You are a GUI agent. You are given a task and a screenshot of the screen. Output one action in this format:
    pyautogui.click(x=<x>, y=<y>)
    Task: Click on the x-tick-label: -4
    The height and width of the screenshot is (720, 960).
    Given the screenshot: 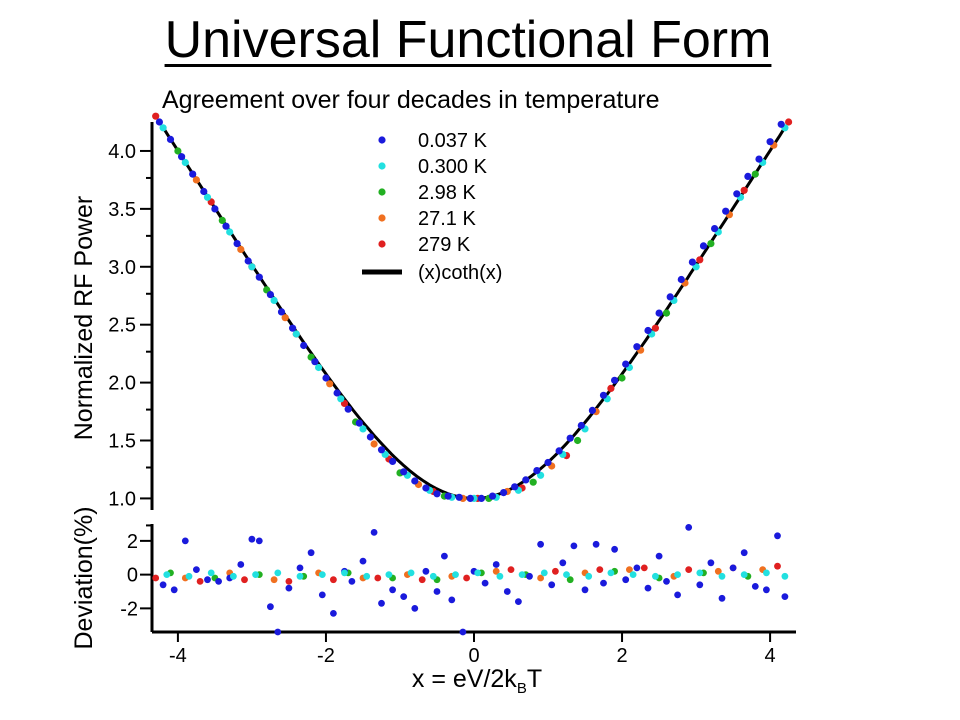 What is the action you would take?
    pyautogui.click(x=178, y=656)
    